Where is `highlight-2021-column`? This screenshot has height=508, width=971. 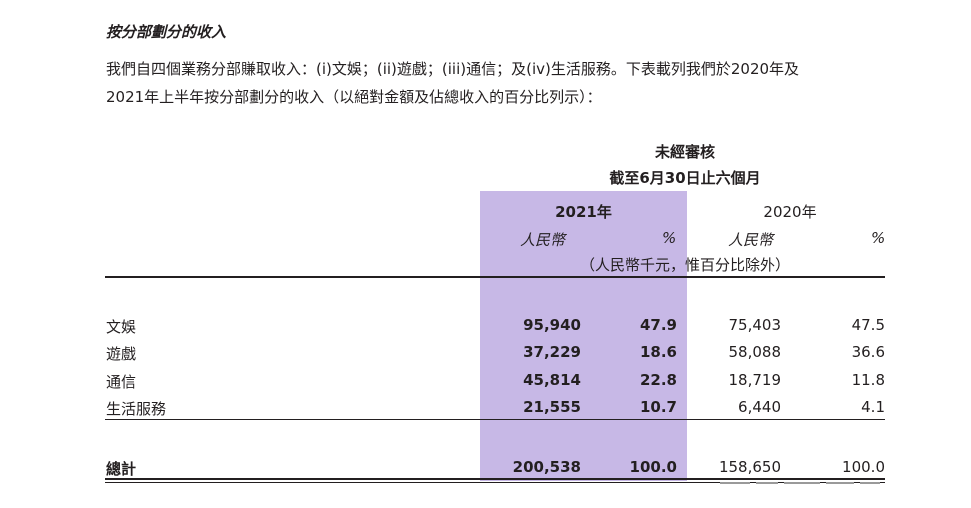 highlight-2021-column is located at coordinates (583, 336).